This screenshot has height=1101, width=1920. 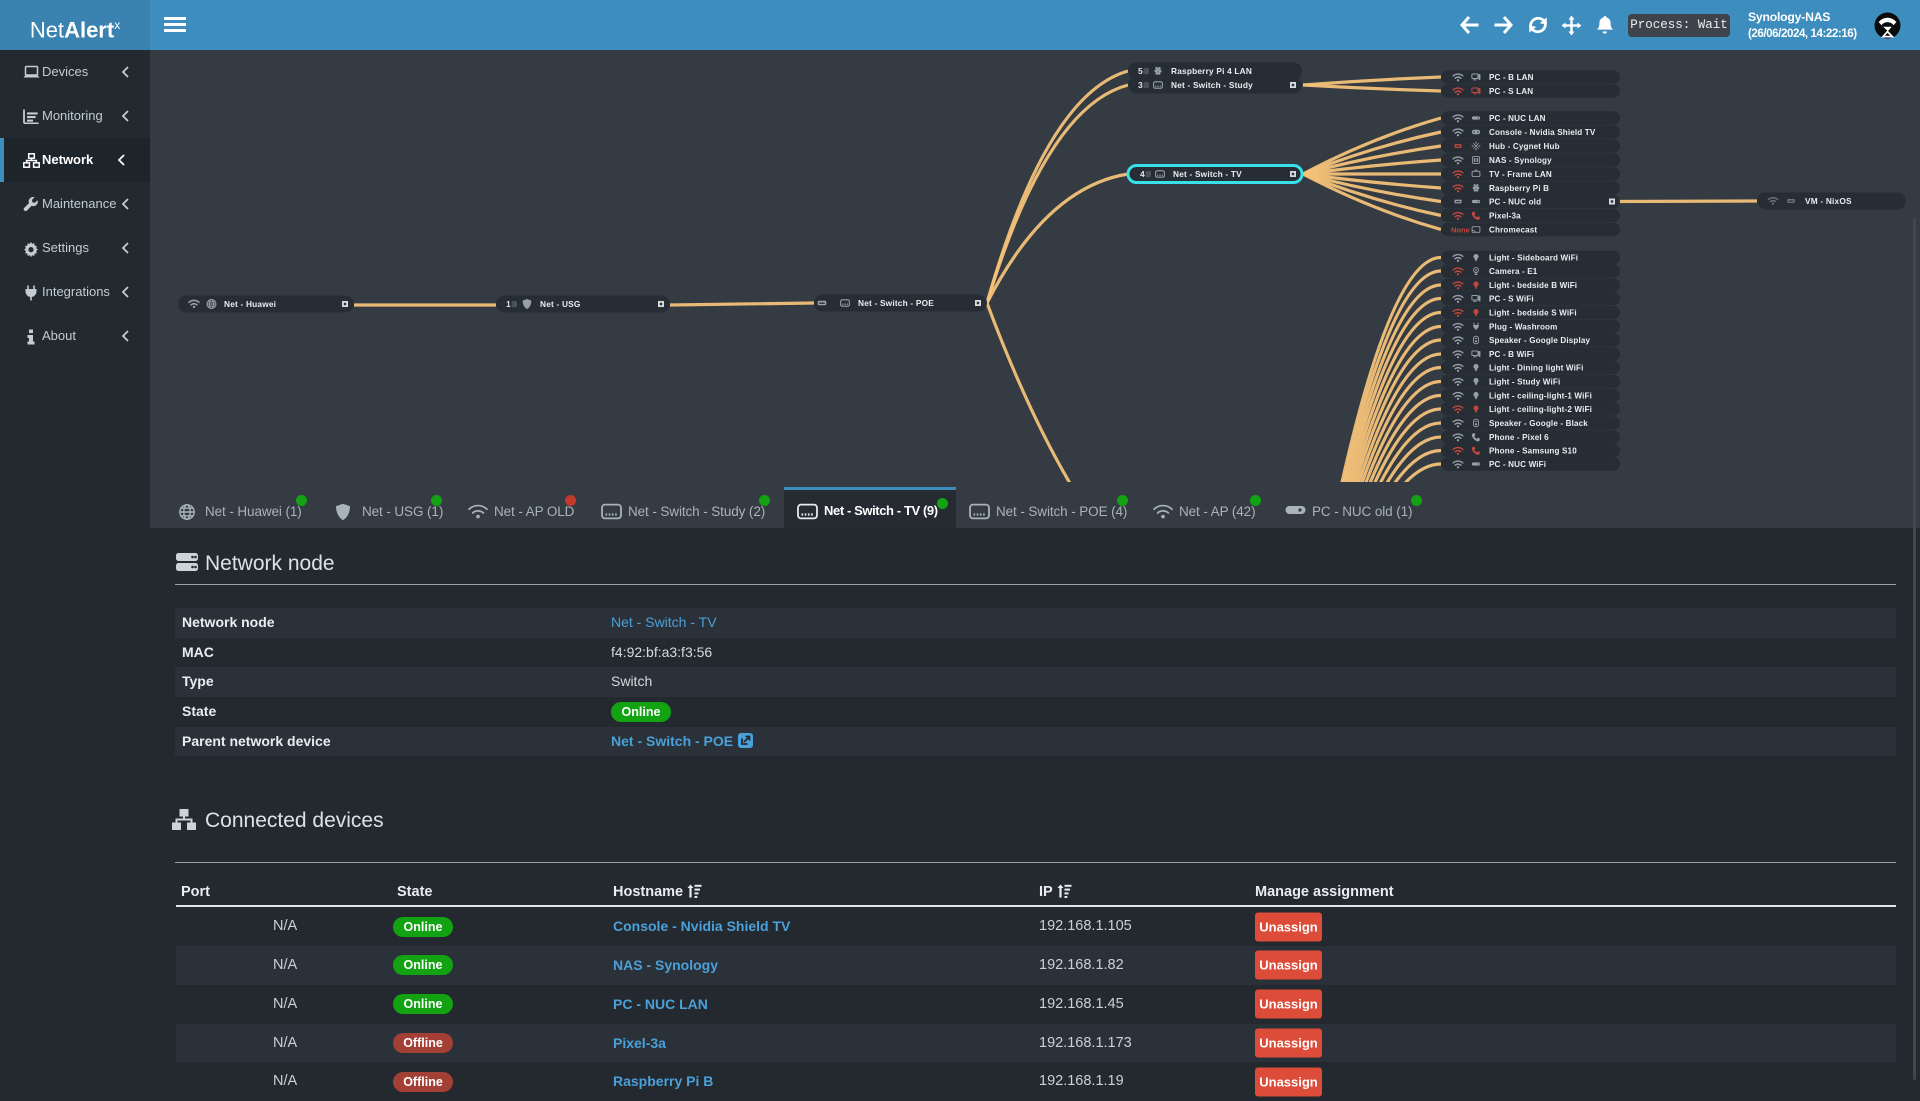 I want to click on svg-text: Net - Switch - TV, so click(x=1207, y=174).